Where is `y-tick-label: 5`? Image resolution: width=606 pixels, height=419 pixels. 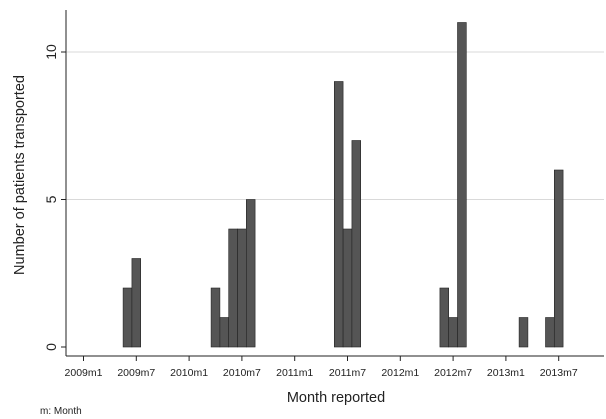 y-tick-label: 5 is located at coordinates (51, 199).